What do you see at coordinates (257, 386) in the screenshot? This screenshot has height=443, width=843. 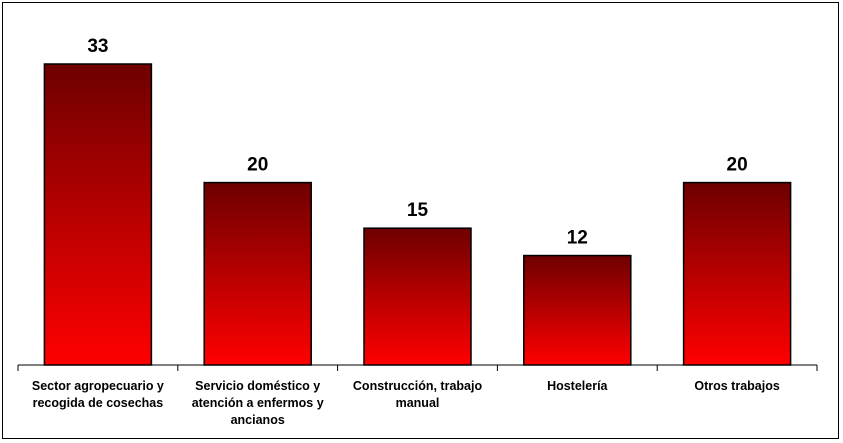 I see `category-label-line: Servicio doméstico y` at bounding box center [257, 386].